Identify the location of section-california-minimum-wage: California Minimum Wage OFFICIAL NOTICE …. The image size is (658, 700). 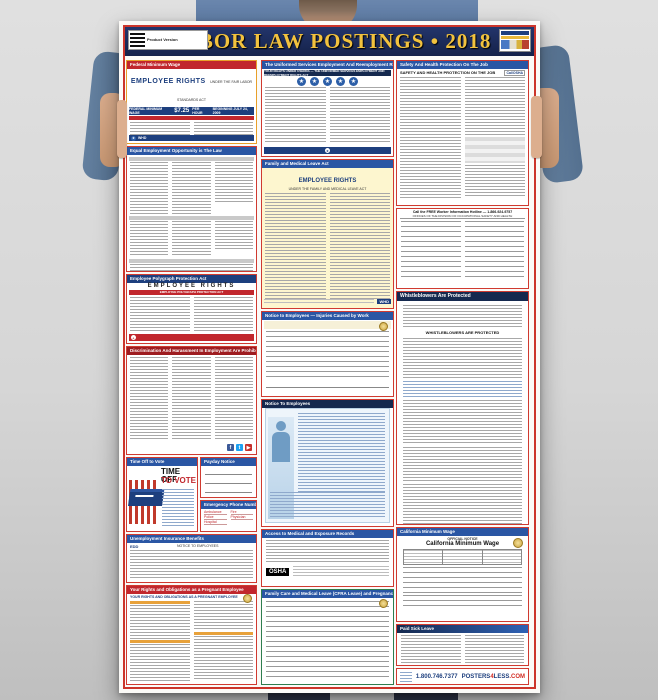
(462, 574).